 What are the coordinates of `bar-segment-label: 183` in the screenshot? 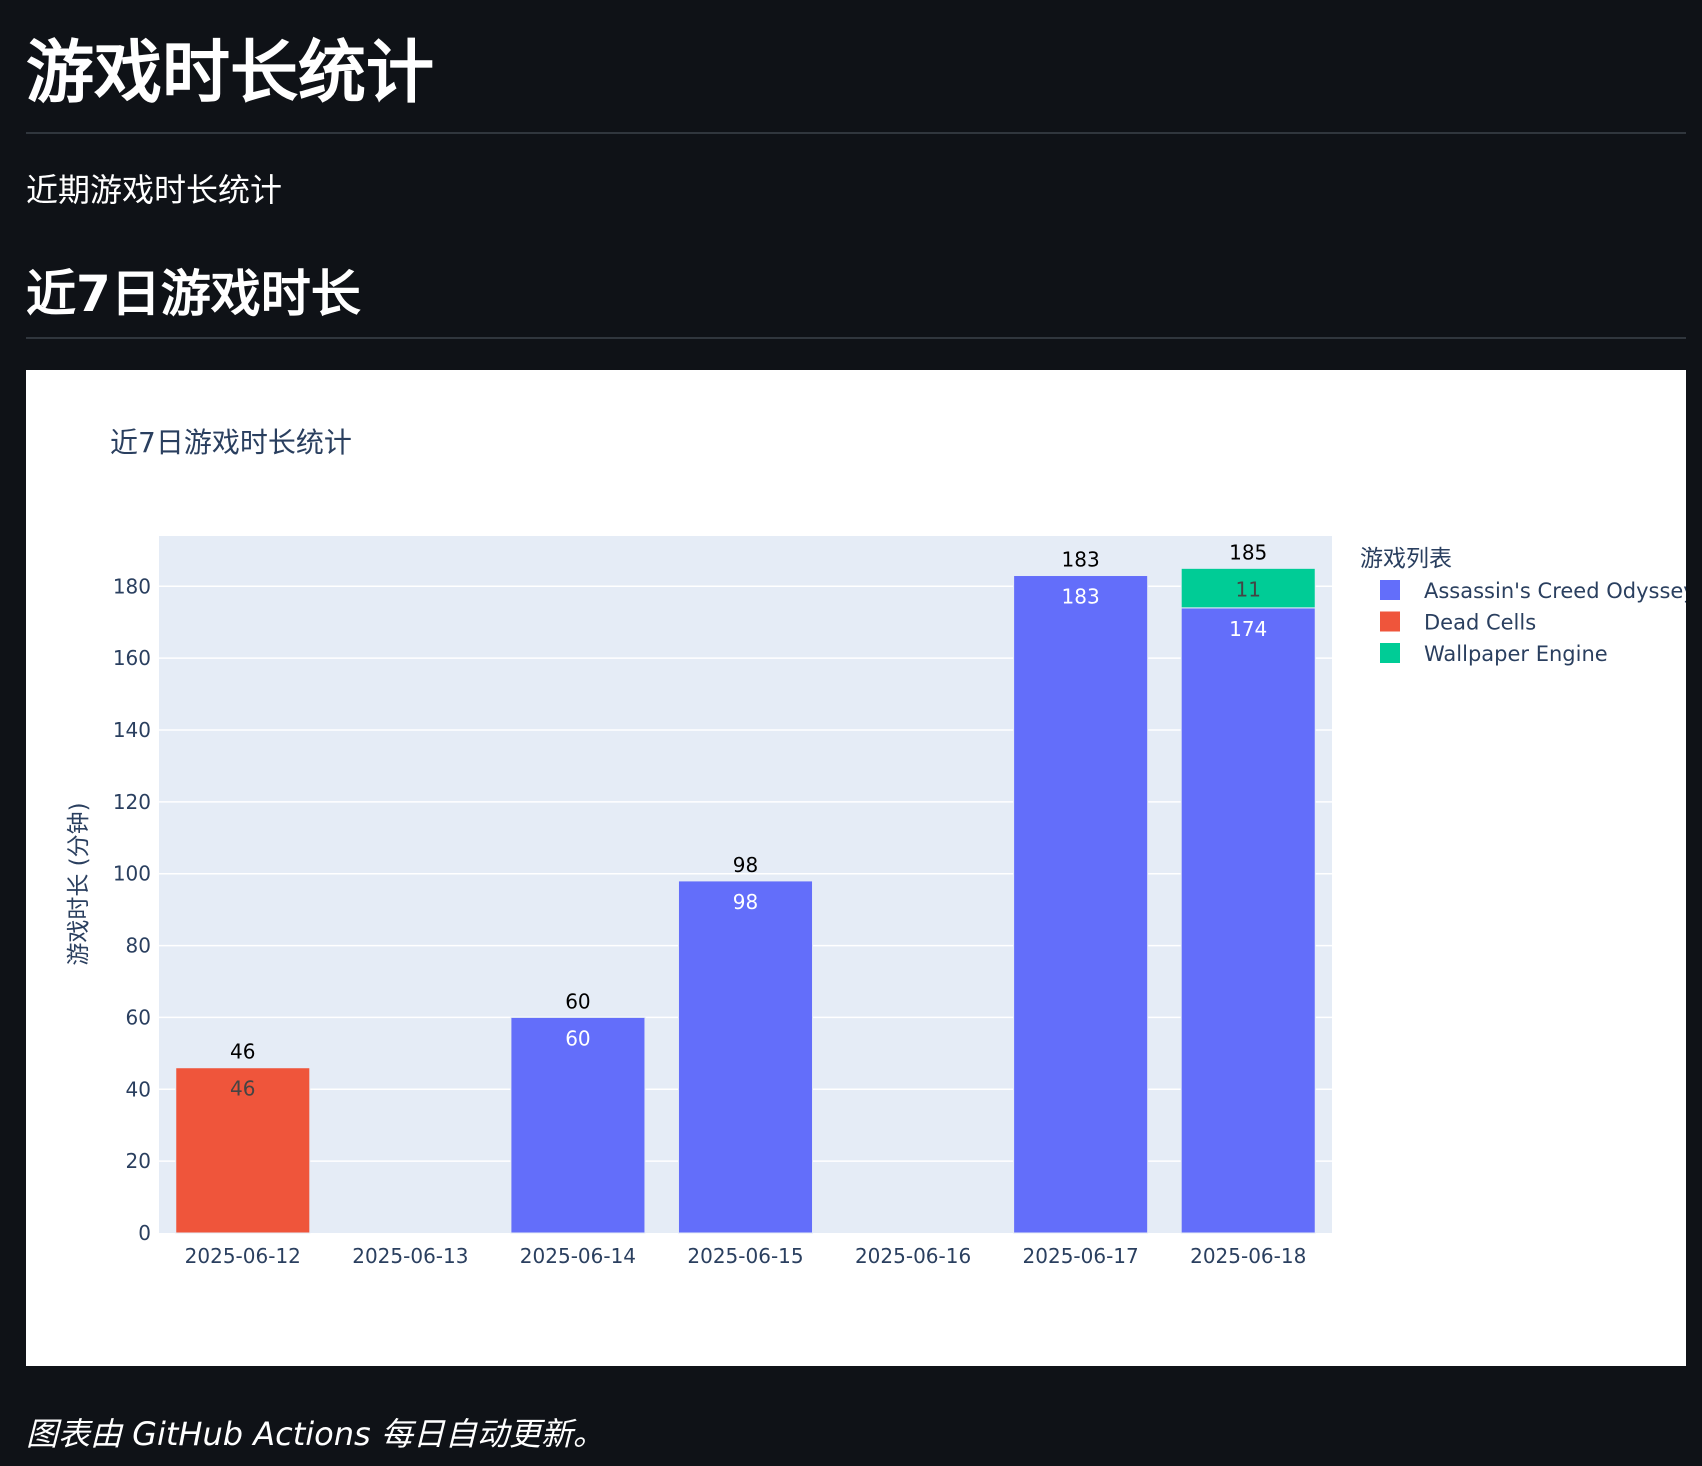 It's located at (1081, 597).